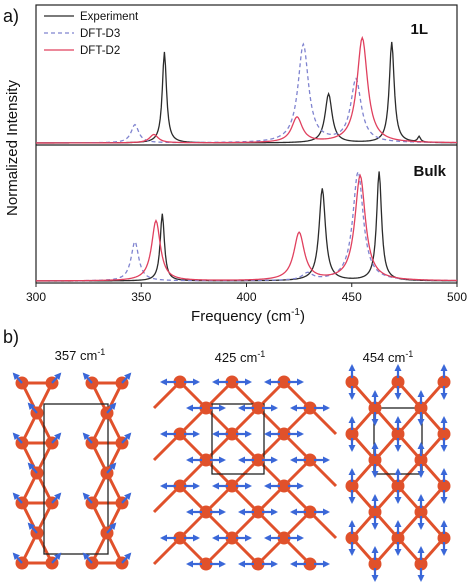 This screenshot has height=587, width=474. What do you see at coordinates (11, 16) in the screenshot?
I see `panel-a-label: a)` at bounding box center [11, 16].